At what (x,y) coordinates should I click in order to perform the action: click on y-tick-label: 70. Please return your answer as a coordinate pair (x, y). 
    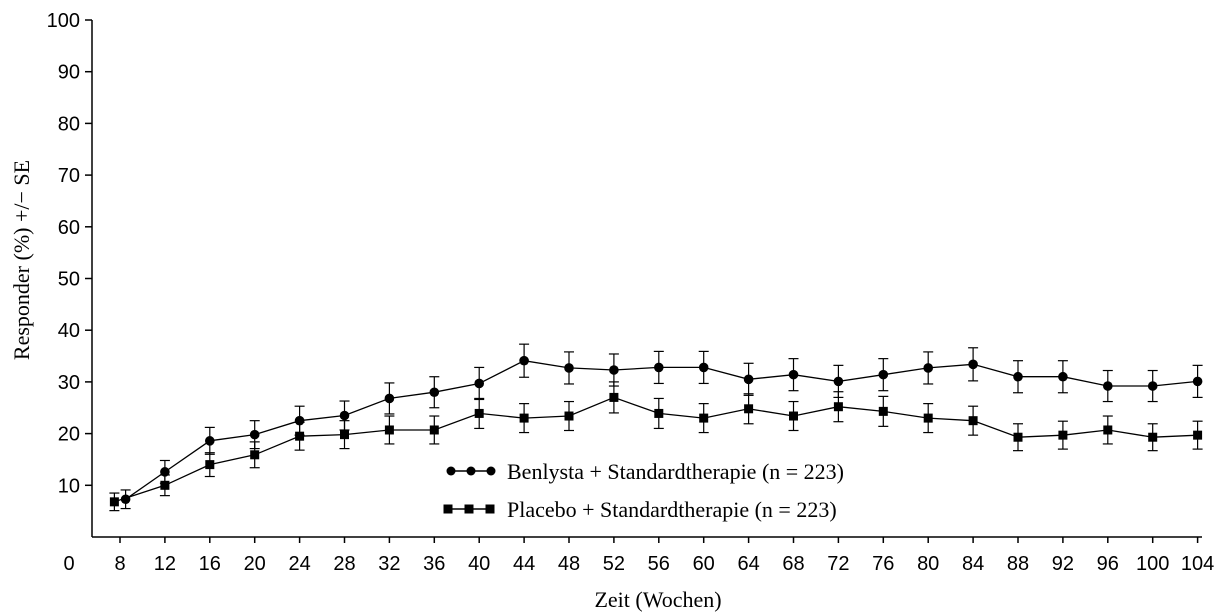
    Looking at the image, I should click on (69, 176).